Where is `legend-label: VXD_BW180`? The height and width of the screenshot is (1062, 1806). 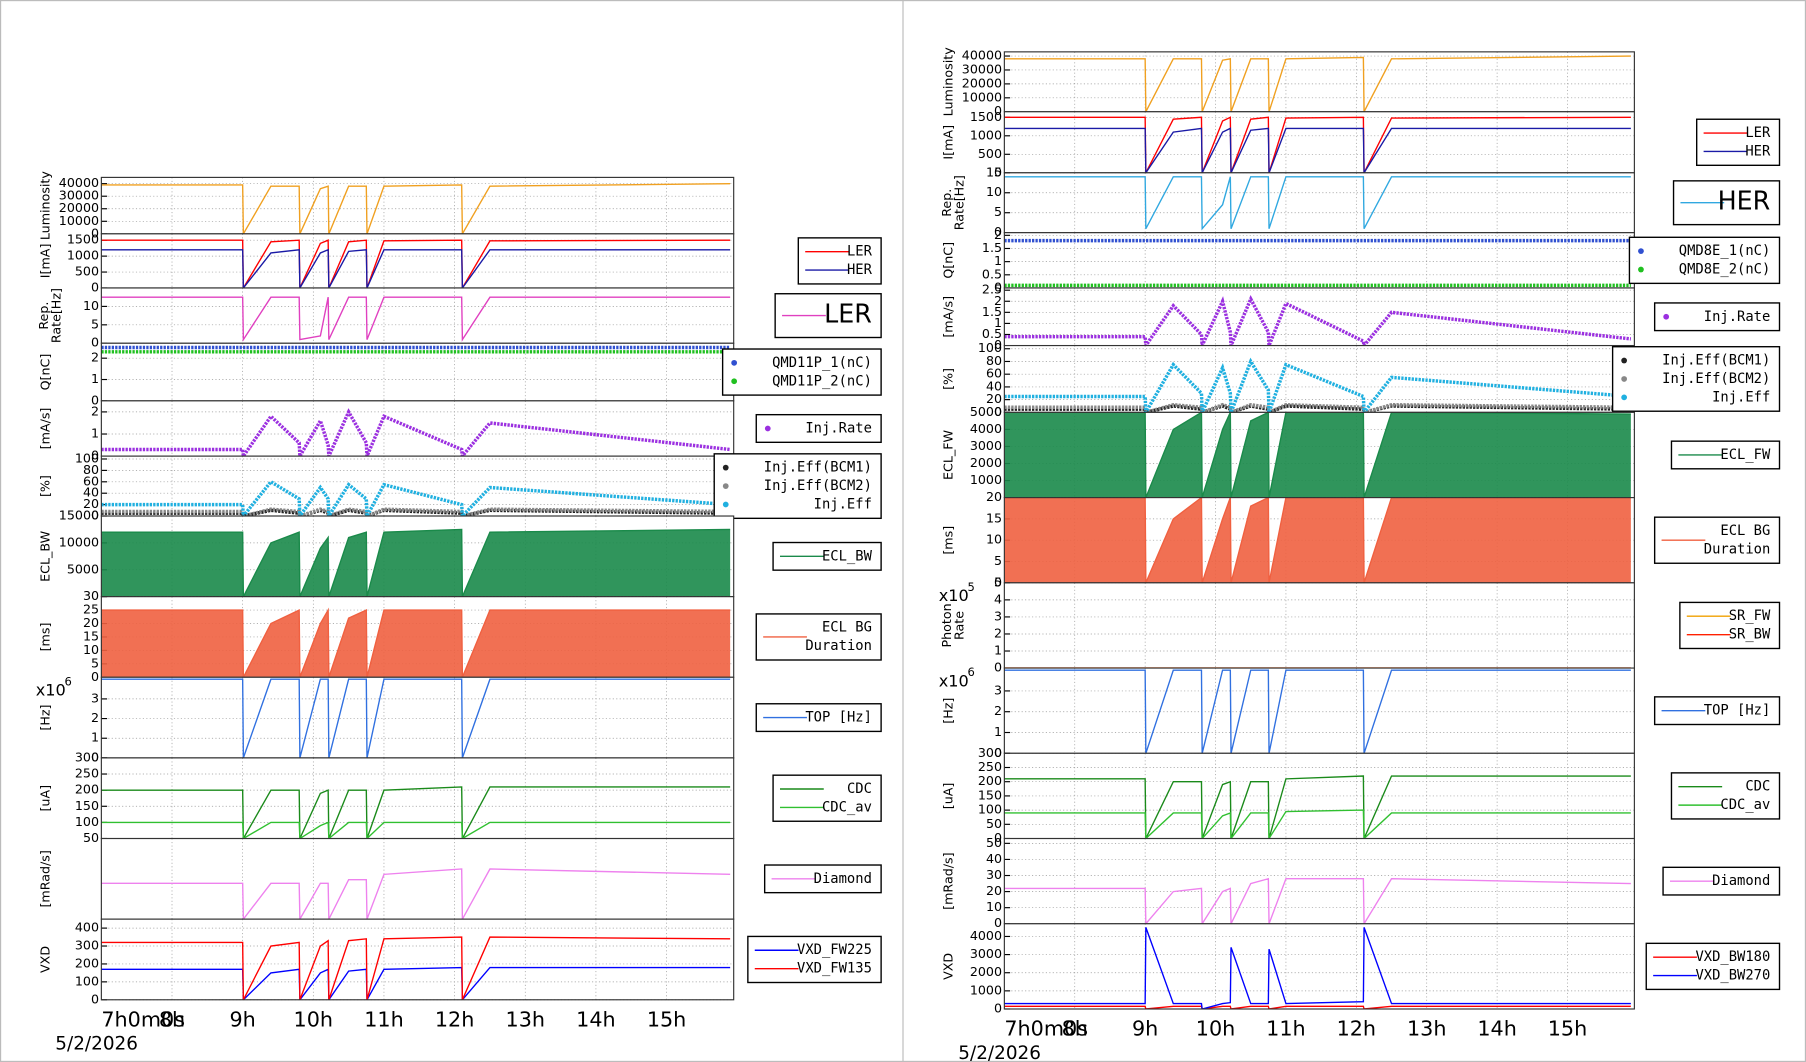 legend-label: VXD_BW180 is located at coordinates (1732, 957).